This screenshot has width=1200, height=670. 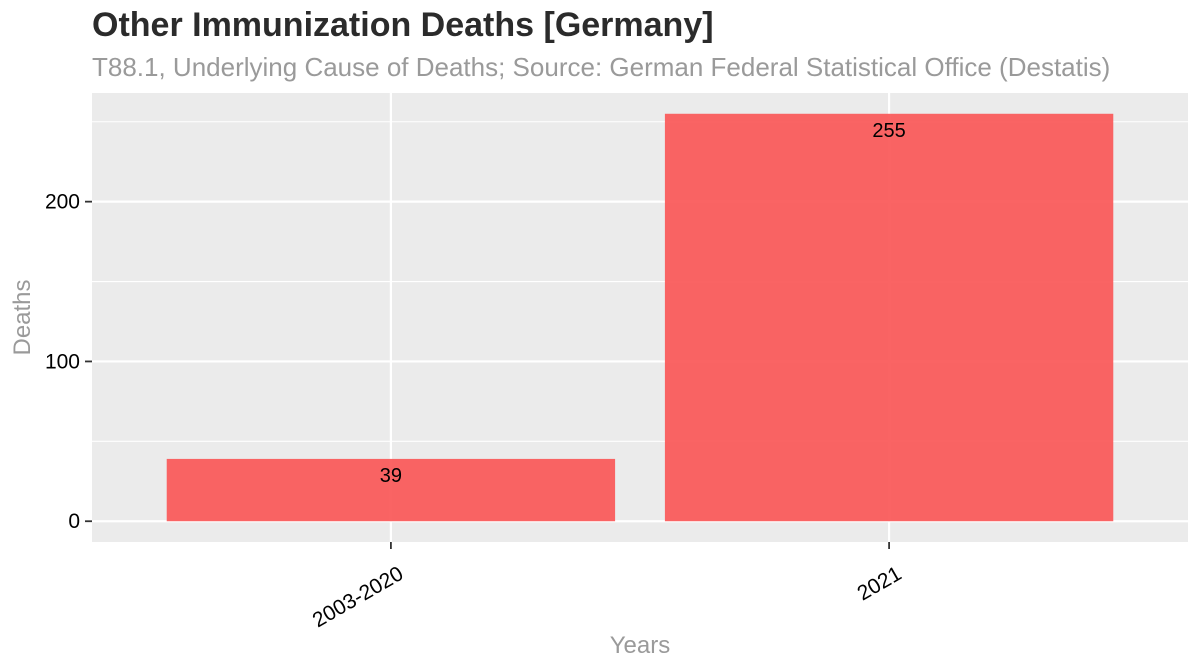 What do you see at coordinates (391, 490) in the screenshot?
I see `bar-2003-2020` at bounding box center [391, 490].